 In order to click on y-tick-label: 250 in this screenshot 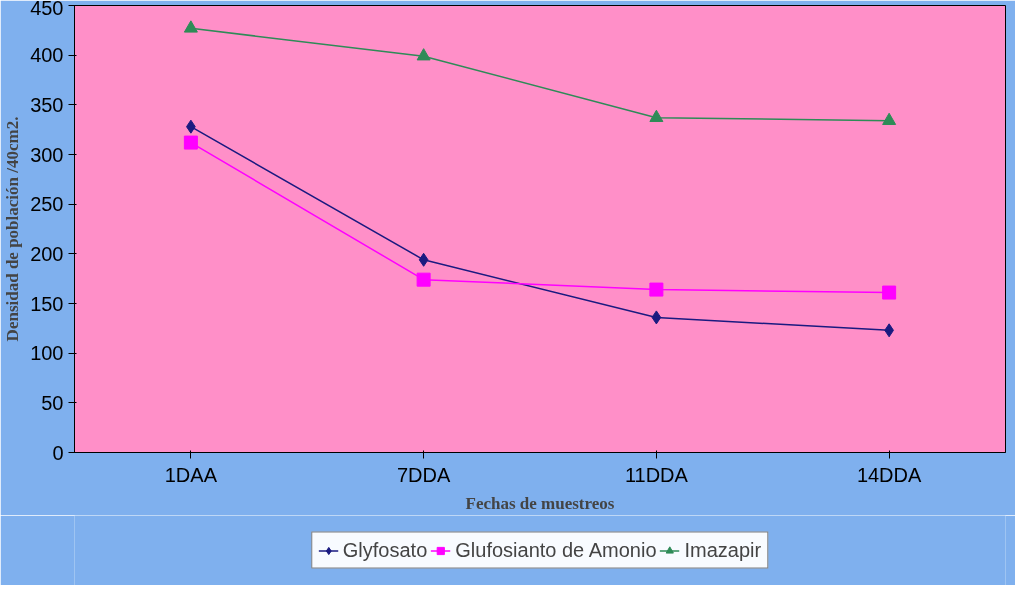, I will do `click(47, 204)`.